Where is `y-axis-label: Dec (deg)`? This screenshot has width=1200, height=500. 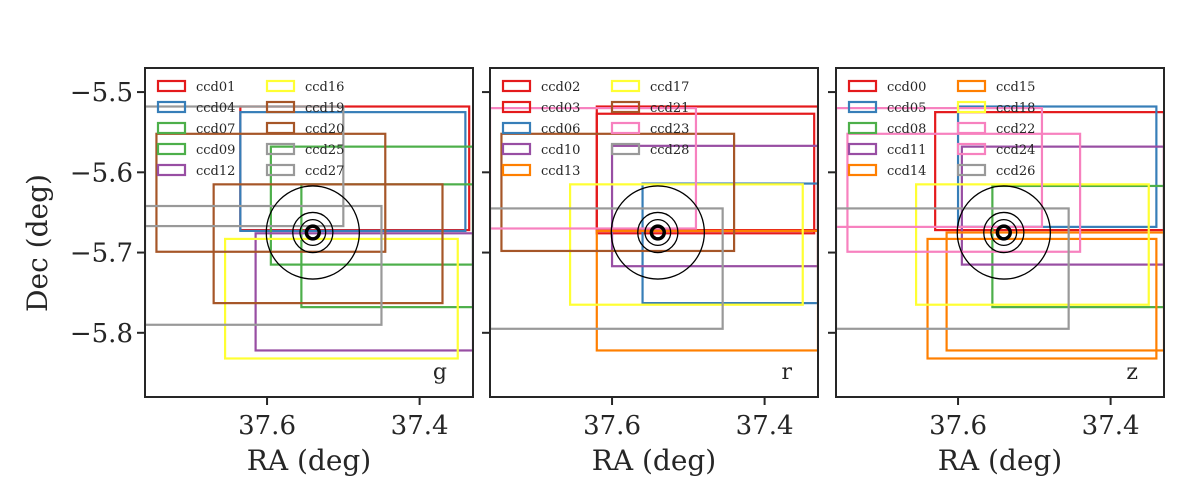 y-axis-label: Dec (deg) is located at coordinates (37, 243).